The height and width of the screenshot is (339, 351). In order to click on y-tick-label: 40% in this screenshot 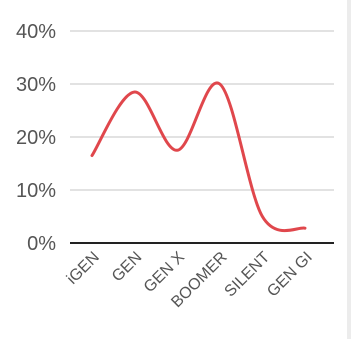, I will do `click(36, 32)`.